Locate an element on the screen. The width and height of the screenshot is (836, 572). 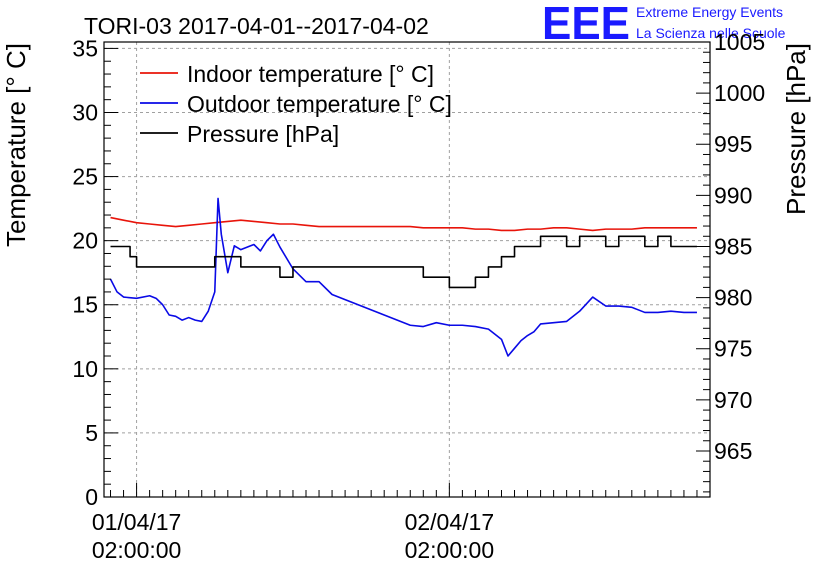
x-tick-label-date: 02/04/17 is located at coordinates (450, 522).